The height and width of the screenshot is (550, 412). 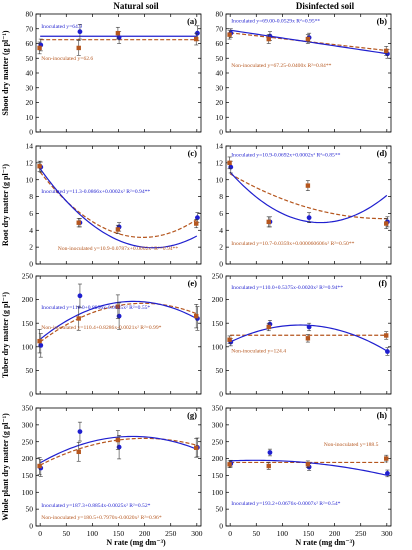 What do you see at coordinates (220, 146) in the screenshot?
I see `y-tick-label: 14` at bounding box center [220, 146].